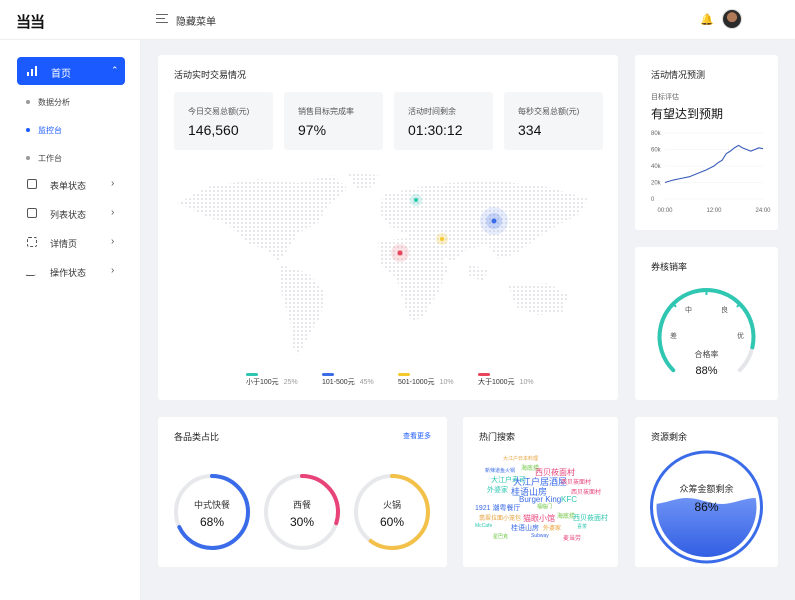  Describe the element at coordinates (30, 22) in the screenshot. I see `logo: 当当` at that location.